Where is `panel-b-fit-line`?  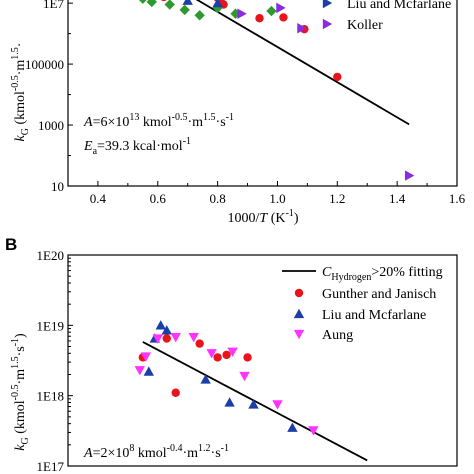
panel-b-fit-line is located at coordinates (255, 401).